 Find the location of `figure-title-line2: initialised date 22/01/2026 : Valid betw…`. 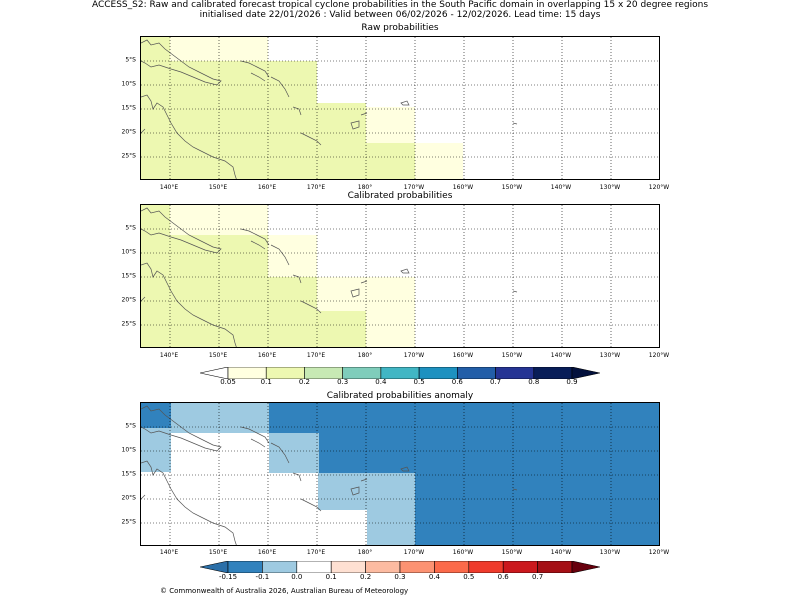

figure-title-line2: initialised date 22/01/2026 : Valid betw… is located at coordinates (400, 15).